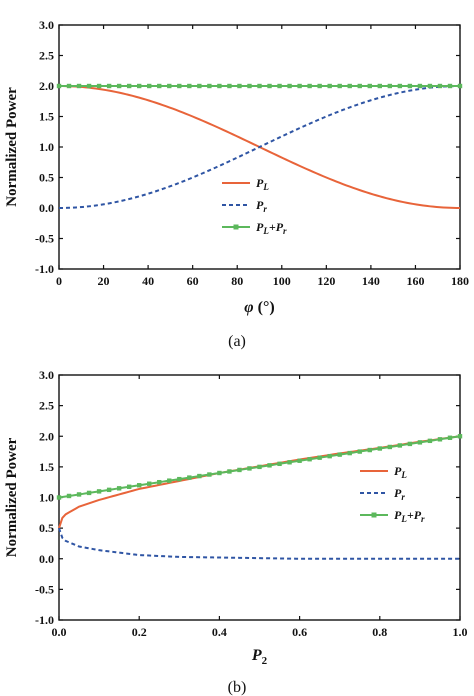 Image resolution: width=474 pixels, height=696 pixels. I want to click on x-tick-label: 160, so click(415, 281).